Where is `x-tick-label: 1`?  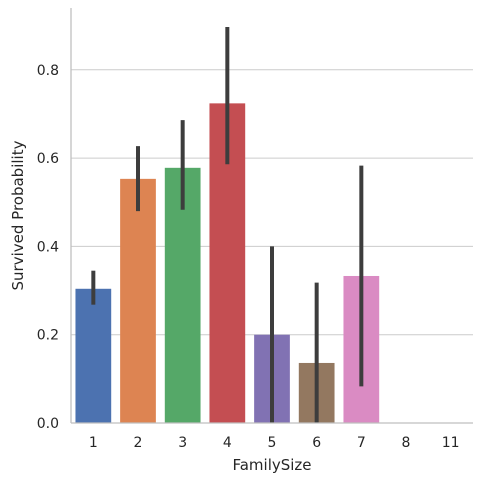
x-tick-label: 1 is located at coordinates (93, 443).